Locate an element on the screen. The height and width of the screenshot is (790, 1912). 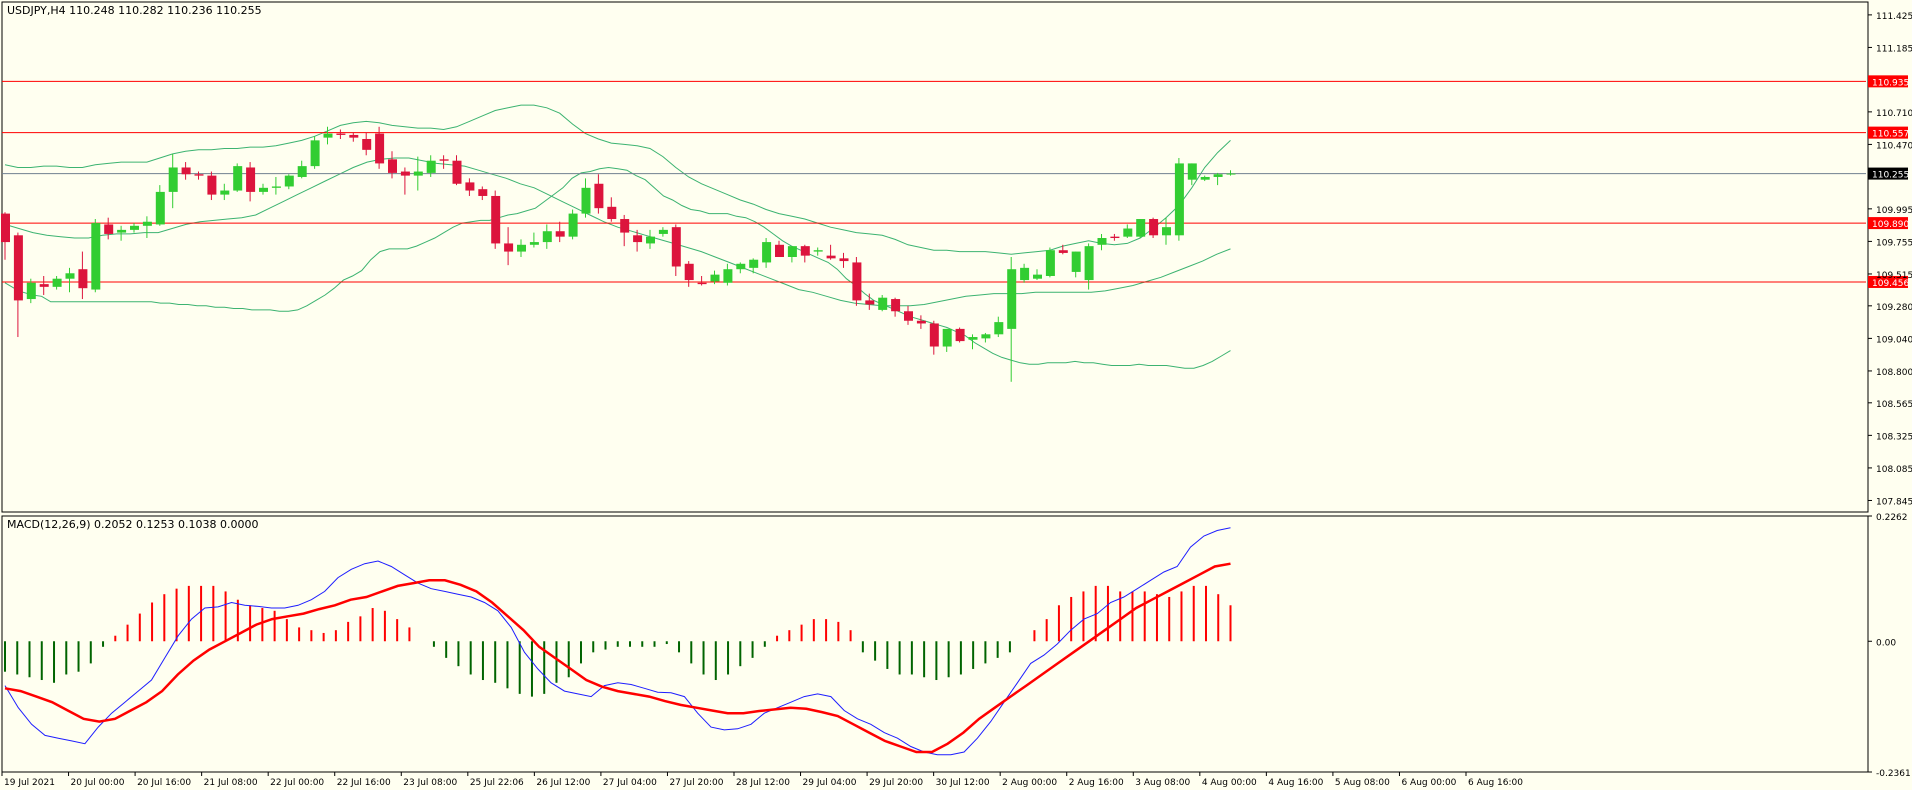
price-tick-label: 108.800 is located at coordinates (1894, 373).